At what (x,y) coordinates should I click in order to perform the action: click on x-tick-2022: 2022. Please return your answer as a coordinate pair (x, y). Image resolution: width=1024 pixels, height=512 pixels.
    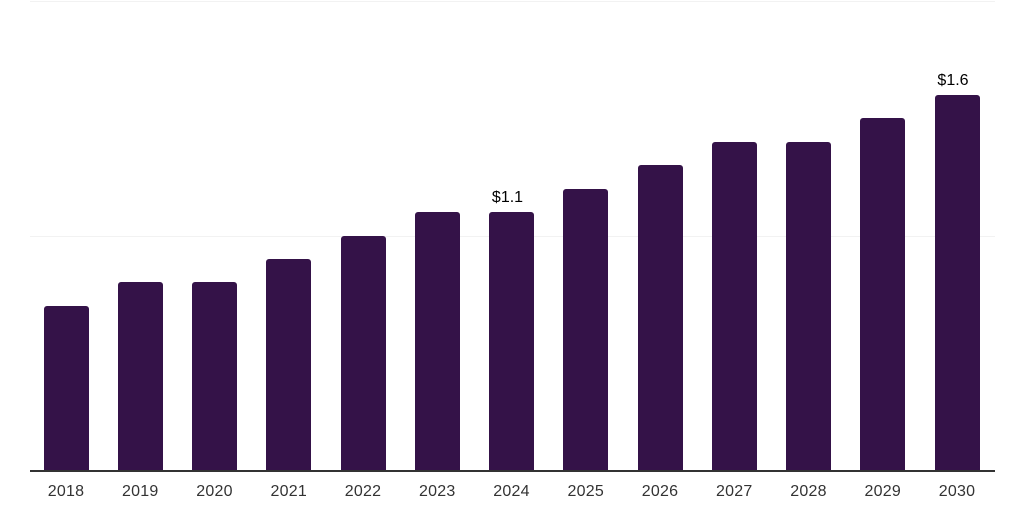
    Looking at the image, I should click on (363, 491).